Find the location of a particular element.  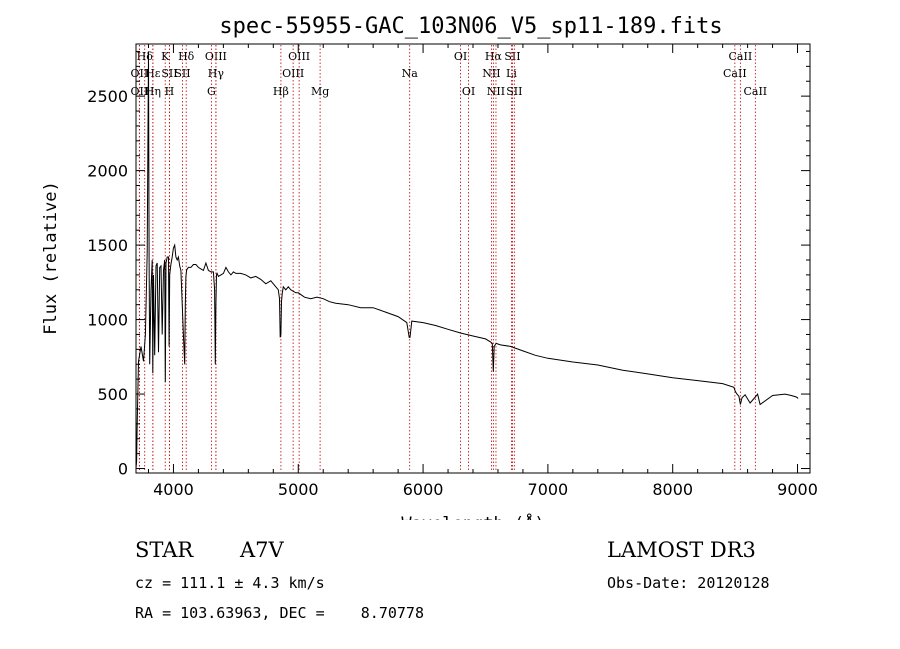

y-axis-label: Flux (relative) is located at coordinates (51, 258).